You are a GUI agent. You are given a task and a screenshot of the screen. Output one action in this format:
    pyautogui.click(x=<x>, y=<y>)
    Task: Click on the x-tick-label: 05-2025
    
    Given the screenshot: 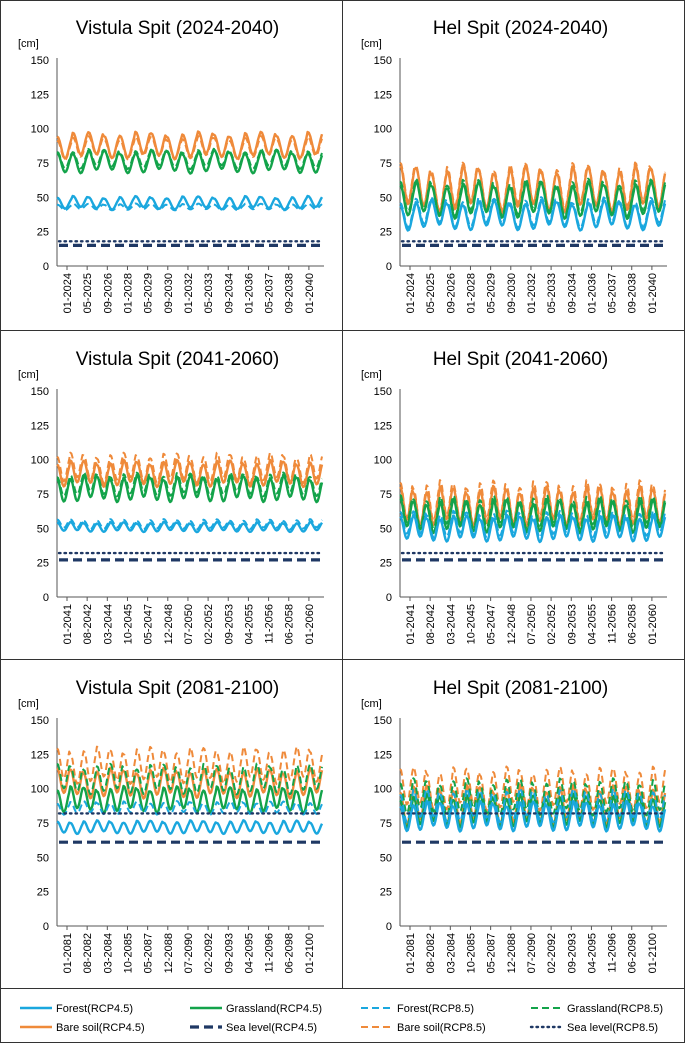 What is the action you would take?
    pyautogui.click(x=431, y=293)
    